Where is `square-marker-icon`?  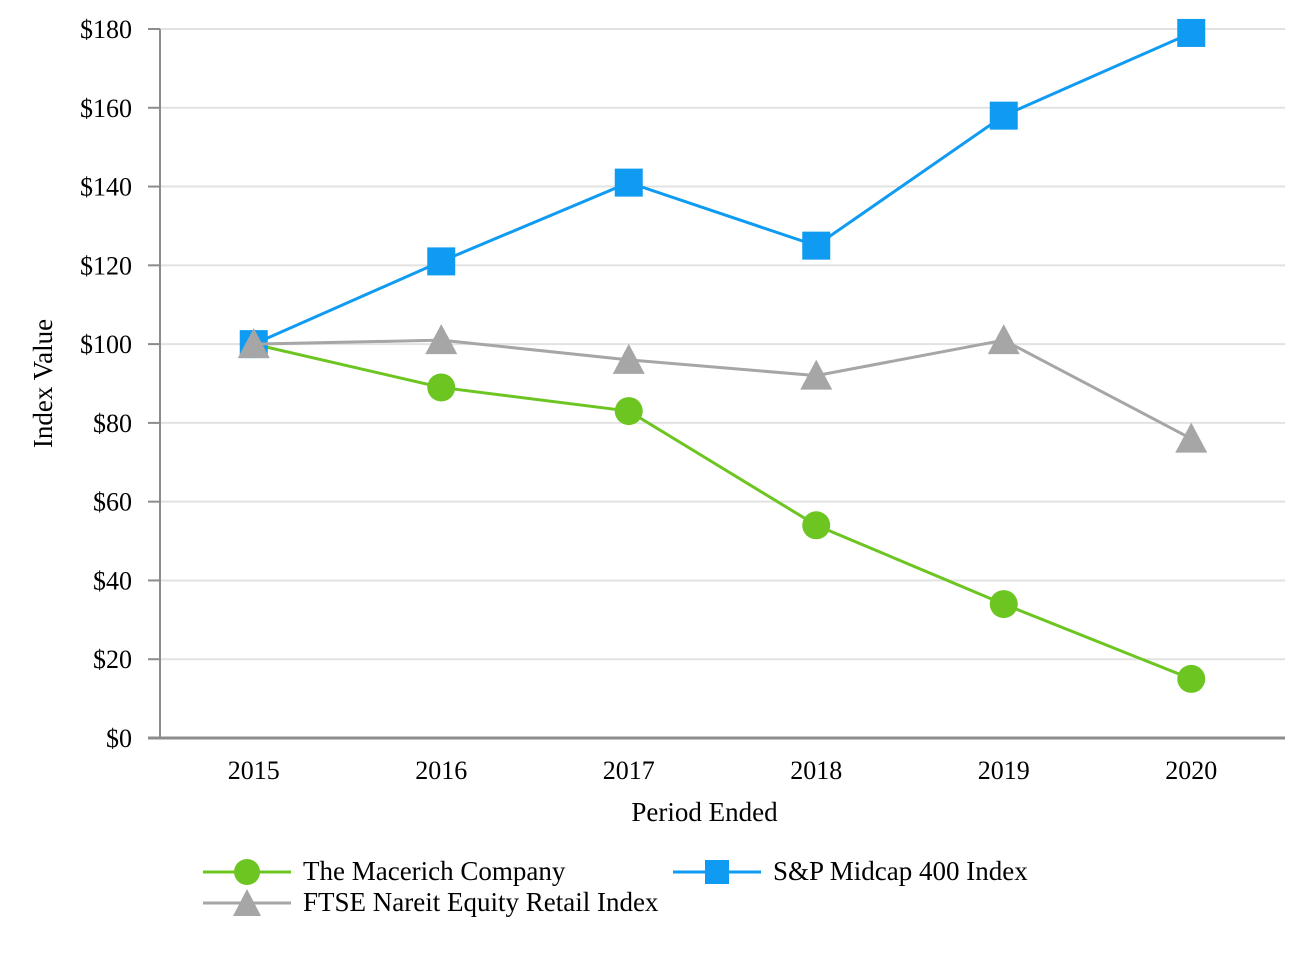
square-marker-icon is located at coordinates (717, 871).